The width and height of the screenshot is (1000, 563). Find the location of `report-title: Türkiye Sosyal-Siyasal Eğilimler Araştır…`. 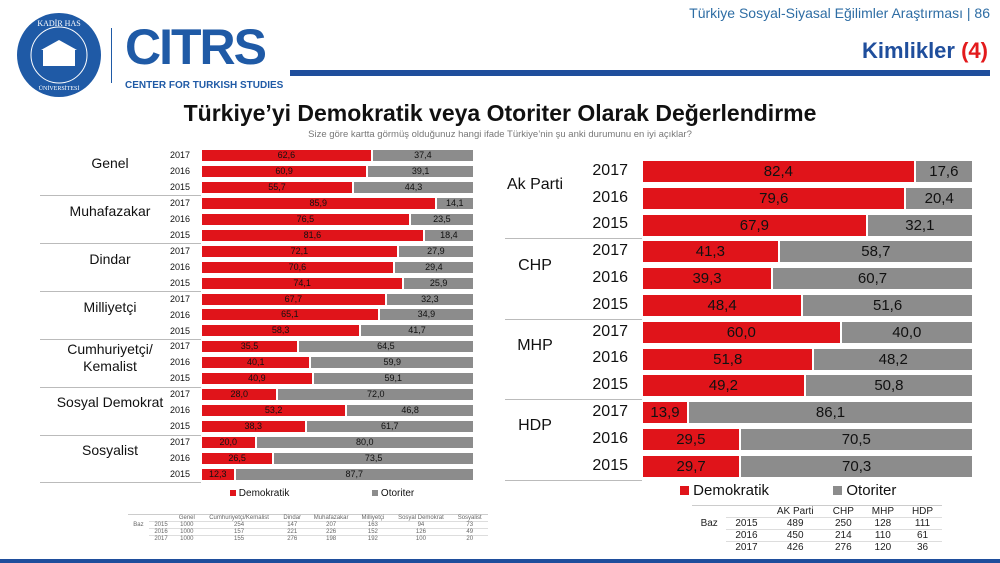

report-title: Türkiye Sosyal-Siyasal Eğilimler Araştır… is located at coordinates (839, 13).